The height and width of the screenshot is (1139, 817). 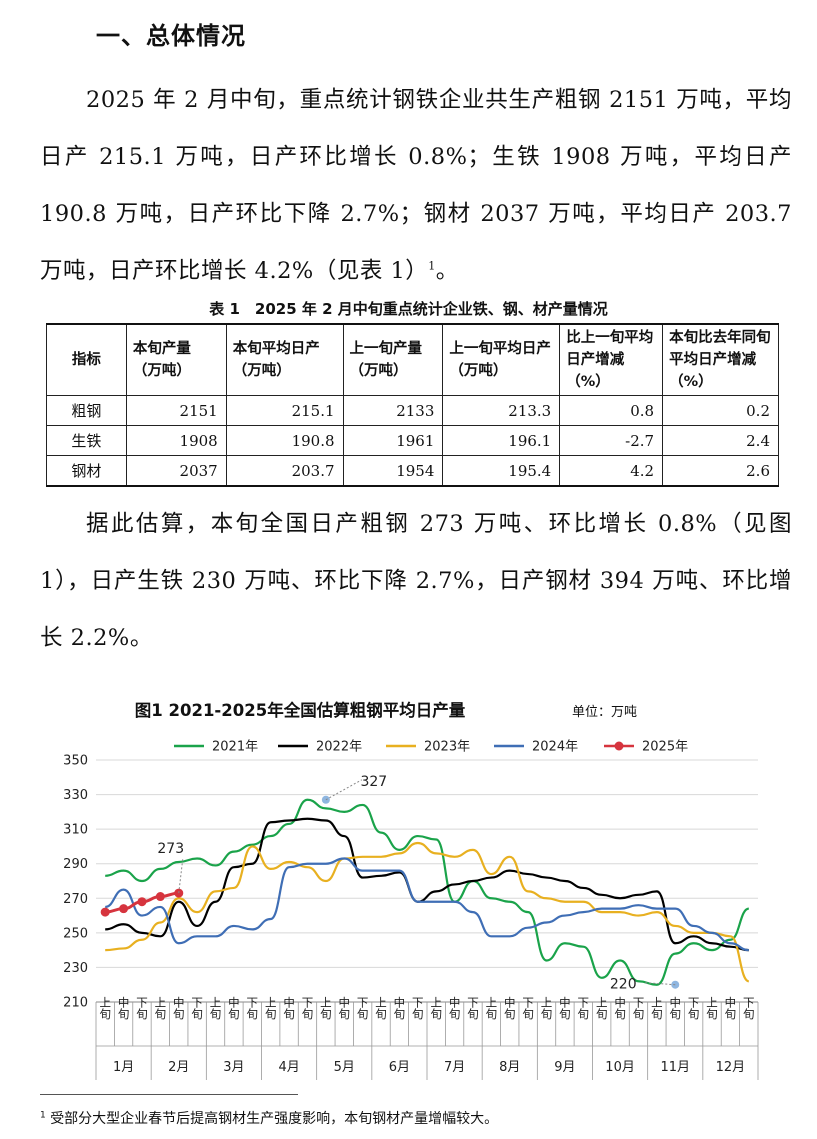 What do you see at coordinates (233, 1067) in the screenshot?
I see `month-label: 3月` at bounding box center [233, 1067].